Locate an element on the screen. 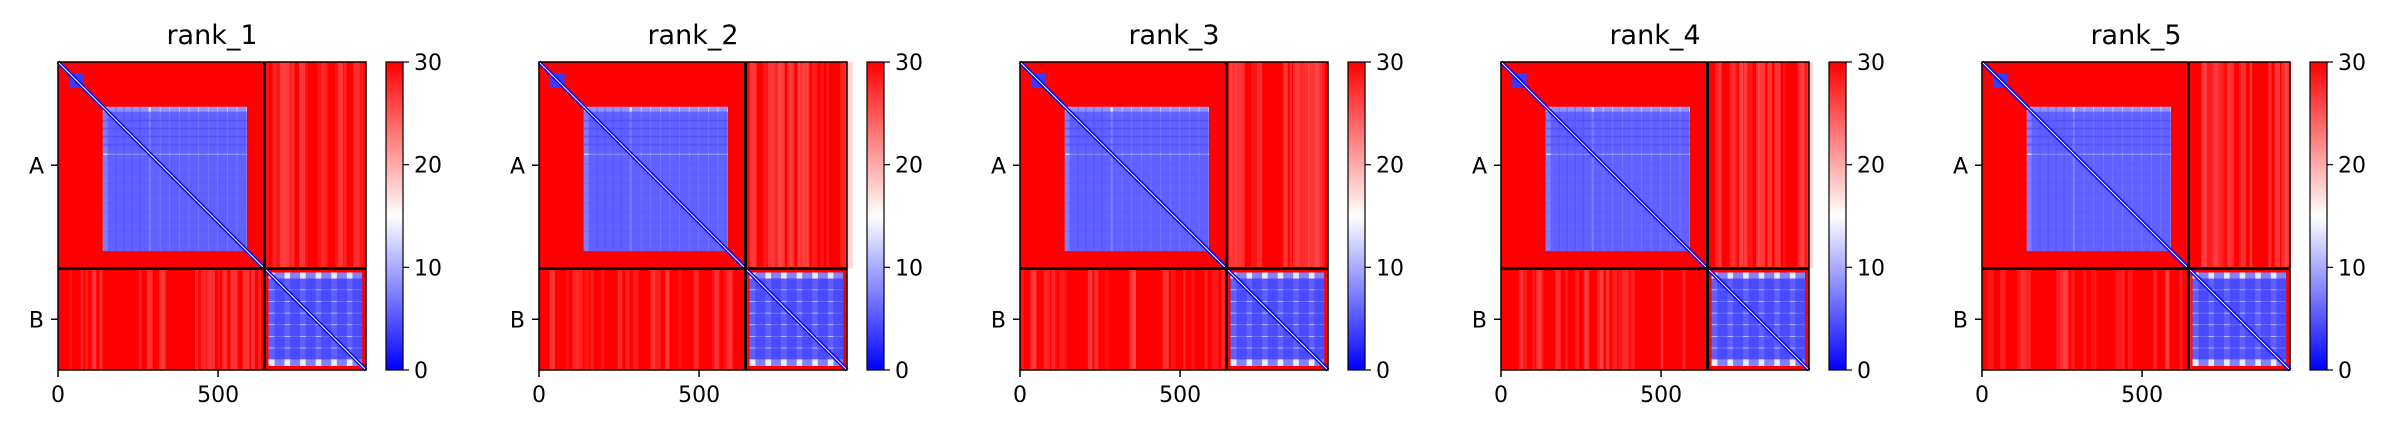  x-tick-label: 500 is located at coordinates (218, 395).